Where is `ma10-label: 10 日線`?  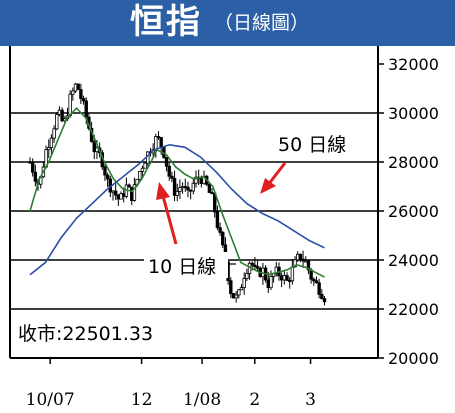
ma10-label: 10 日線 is located at coordinates (182, 267).